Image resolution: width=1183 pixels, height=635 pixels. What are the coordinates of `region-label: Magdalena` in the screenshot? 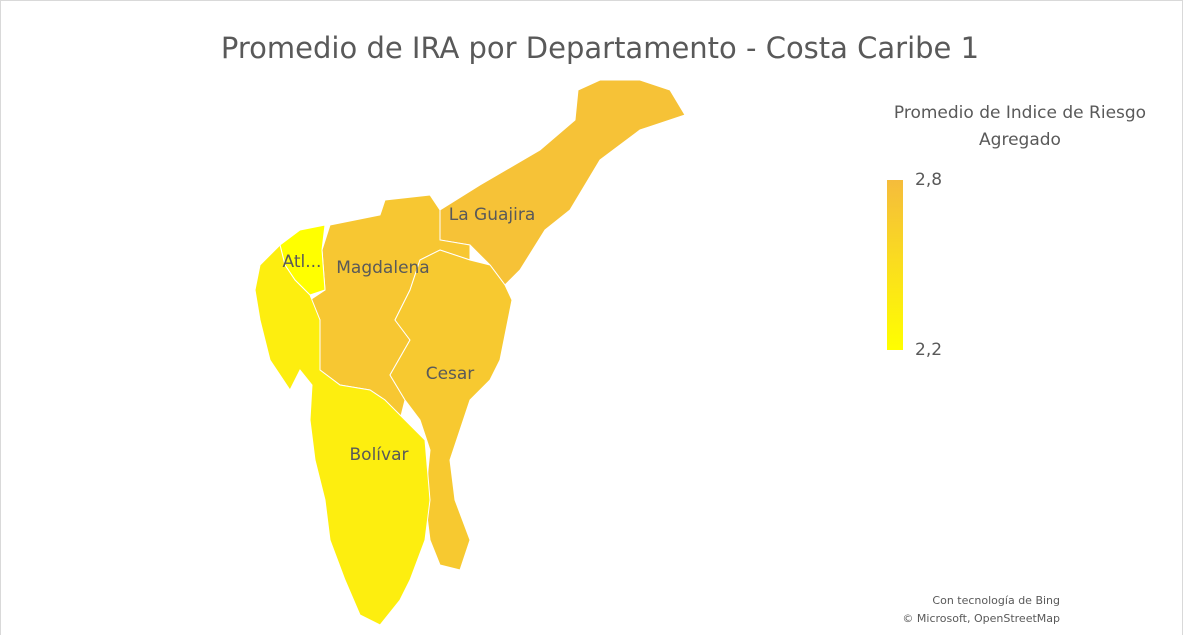 It's located at (382, 268).